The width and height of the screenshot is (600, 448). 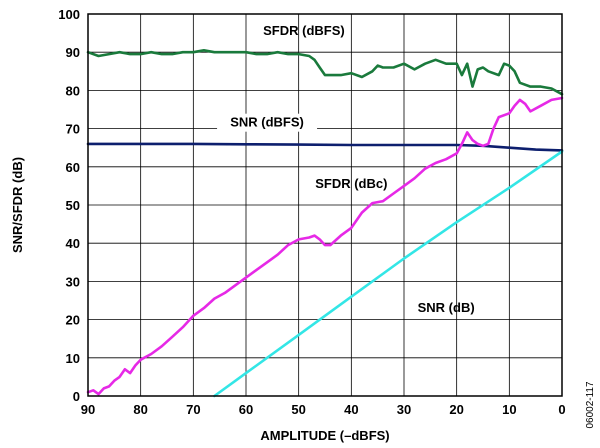 I want to click on x-tick-label-5: 40, so click(x=351, y=409).